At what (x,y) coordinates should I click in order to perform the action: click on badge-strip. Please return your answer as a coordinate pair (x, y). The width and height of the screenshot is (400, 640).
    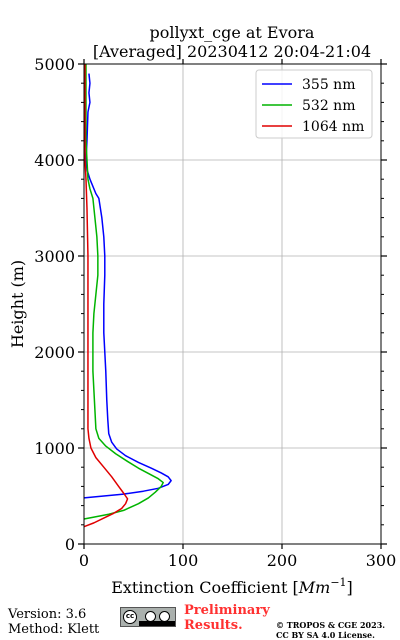
    Looking at the image, I should click on (157, 623).